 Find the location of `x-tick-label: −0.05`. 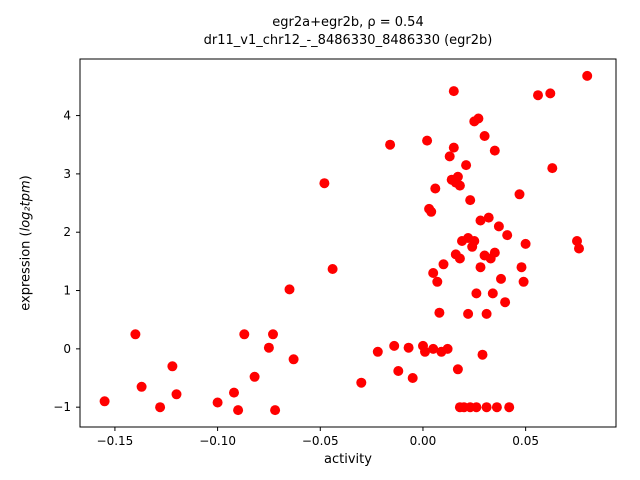

x-tick-label: −0.05 is located at coordinates (320, 441).